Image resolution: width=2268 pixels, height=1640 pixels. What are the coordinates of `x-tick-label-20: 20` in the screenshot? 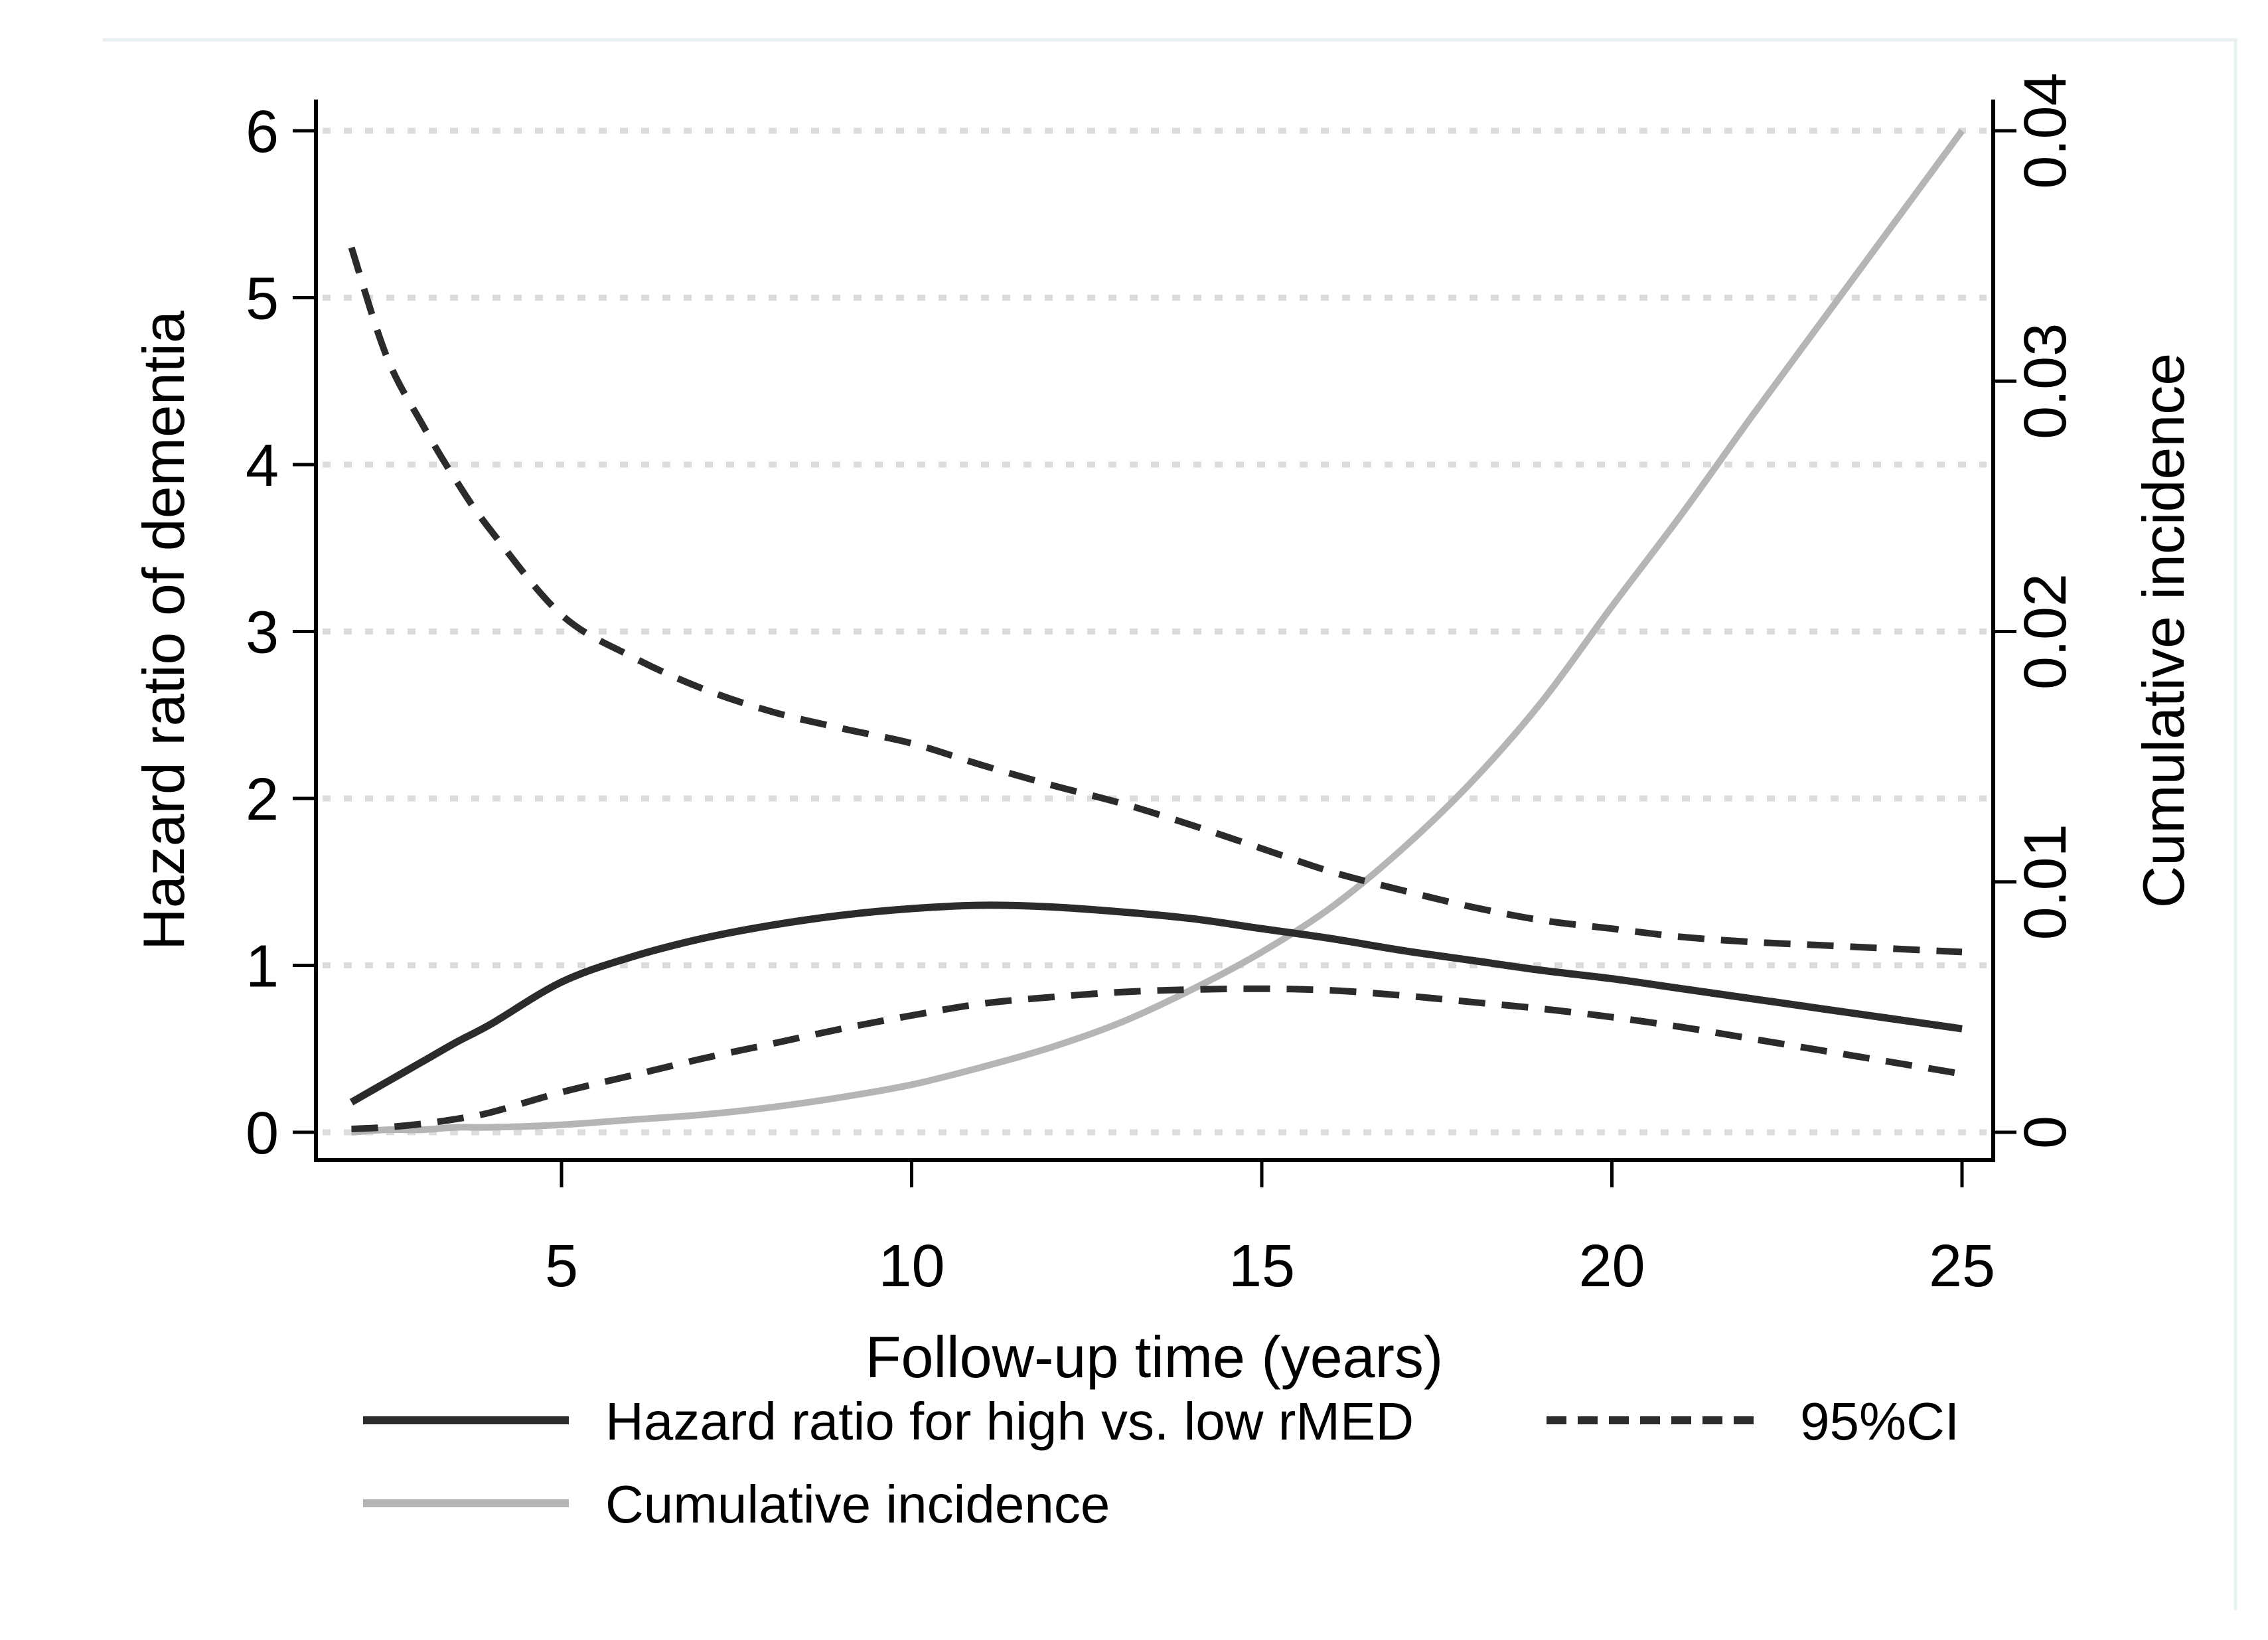 It's located at (1611, 1266).